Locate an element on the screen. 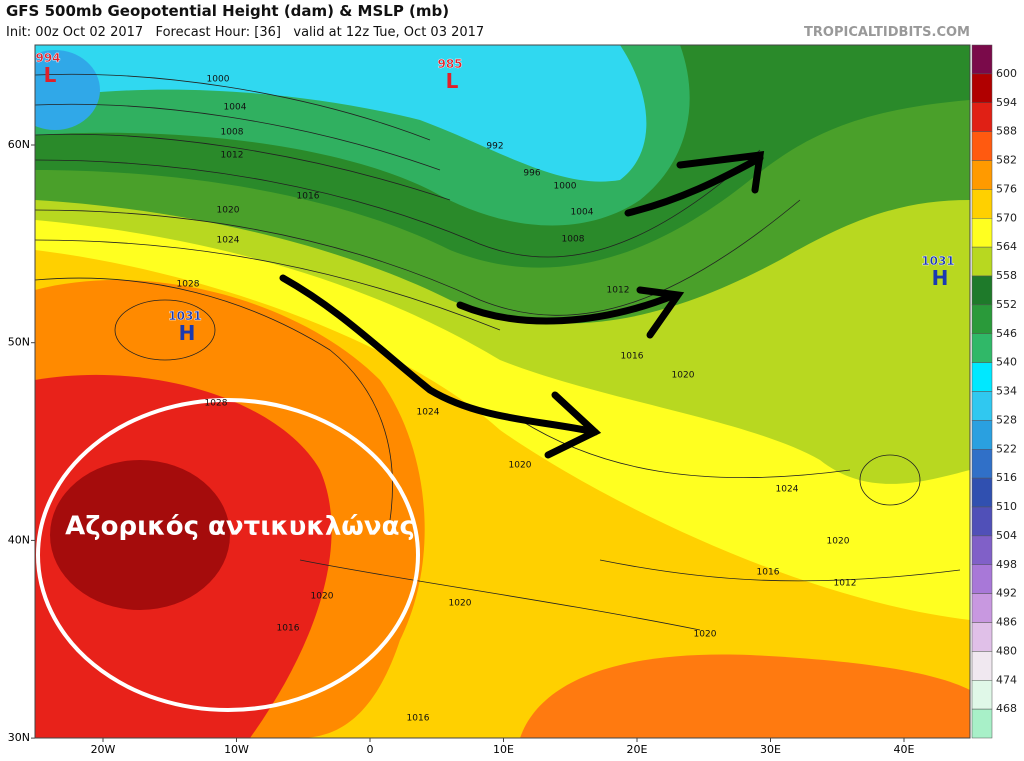  colorbar-label: 576 is located at coordinates (1006, 188).